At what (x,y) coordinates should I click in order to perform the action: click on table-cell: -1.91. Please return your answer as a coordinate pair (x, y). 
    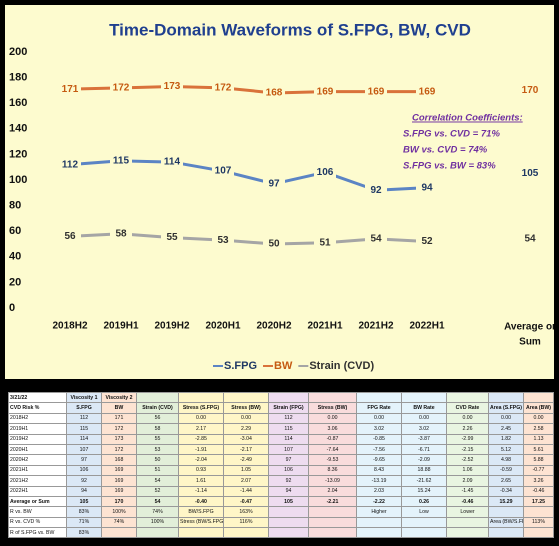
    Looking at the image, I should click on (201, 449).